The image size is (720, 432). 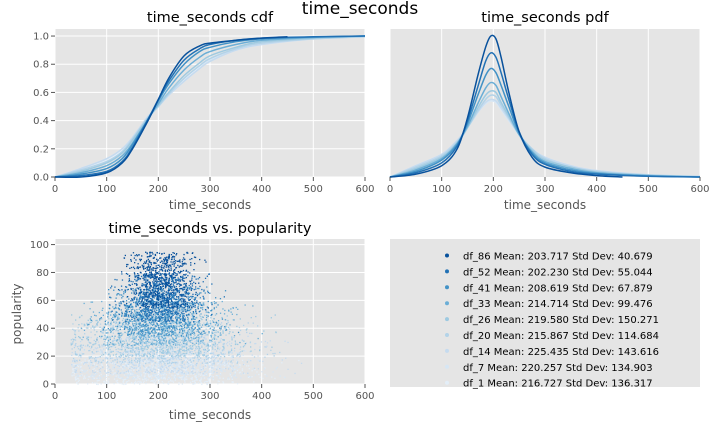 What do you see at coordinates (596, 189) in the screenshot?
I see `x-tick-label: 400` at bounding box center [596, 189].